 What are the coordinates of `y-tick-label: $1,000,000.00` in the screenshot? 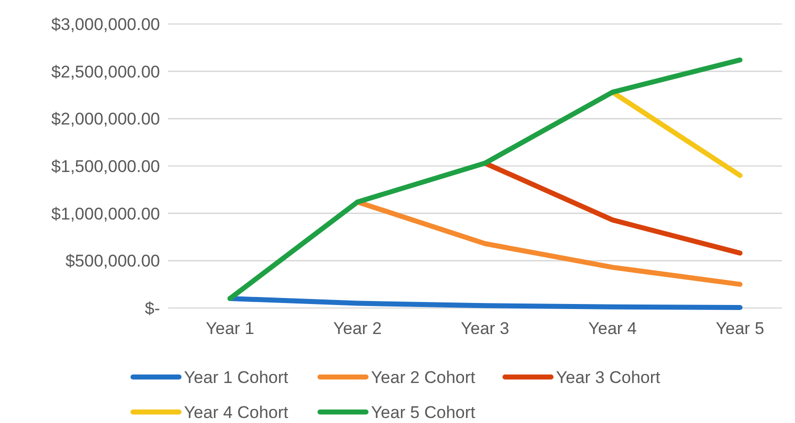 It's located at (105, 214).